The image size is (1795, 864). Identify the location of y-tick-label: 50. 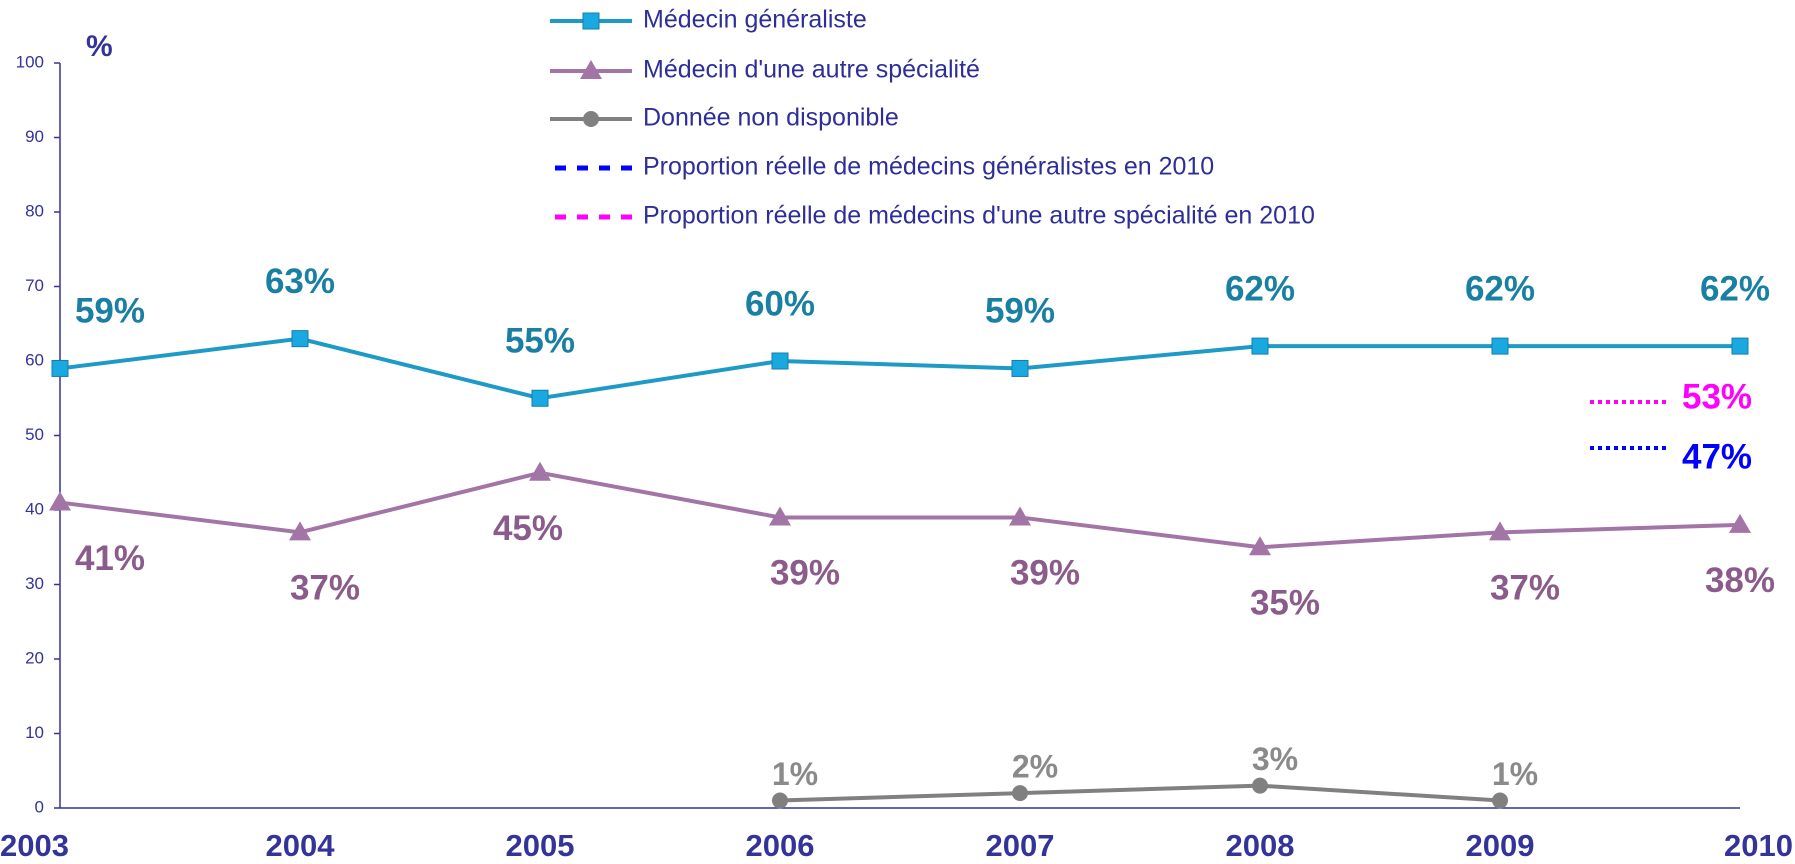
(34, 434).